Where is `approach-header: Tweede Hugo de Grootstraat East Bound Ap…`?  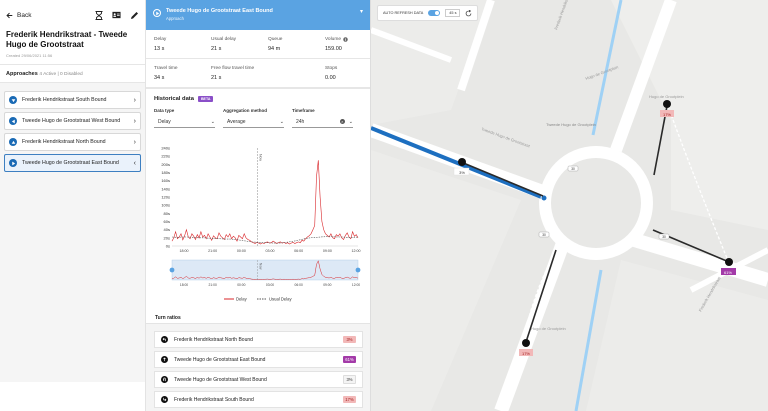 approach-header: Tweede Hugo de Grootstraat East Bound Ap… is located at coordinates (258, 15).